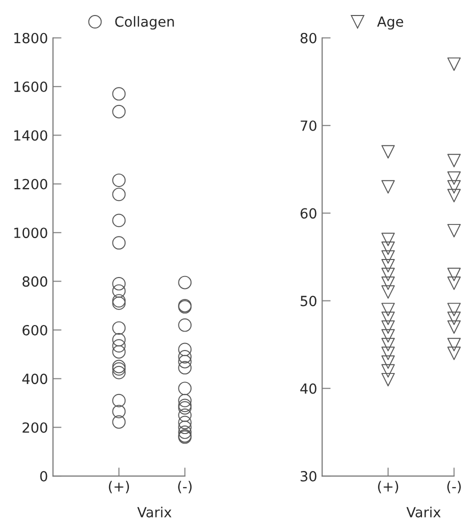  I want to click on y-tick-label: 200, so click(35, 427).